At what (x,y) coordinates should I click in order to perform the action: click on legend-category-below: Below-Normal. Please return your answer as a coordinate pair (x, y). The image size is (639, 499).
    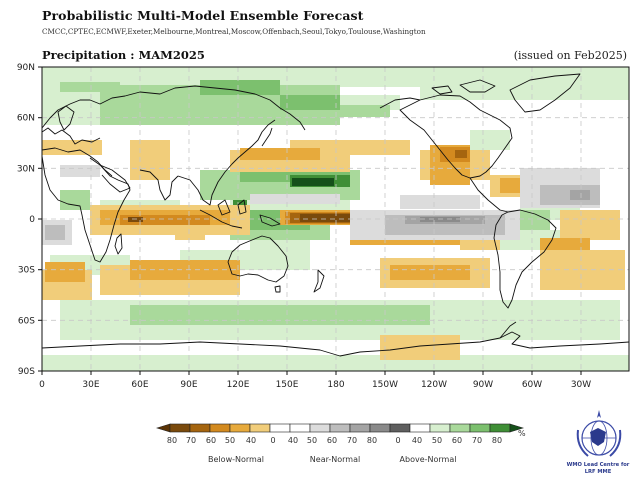
    Looking at the image, I should click on (236, 459).